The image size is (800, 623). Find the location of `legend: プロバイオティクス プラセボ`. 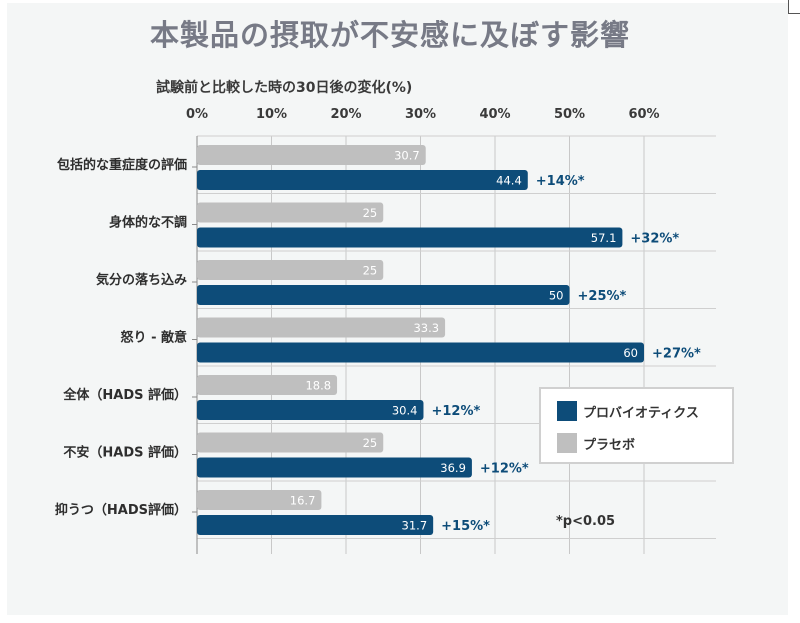

legend: プロバイオティクス プラセボ is located at coordinates (636, 425).